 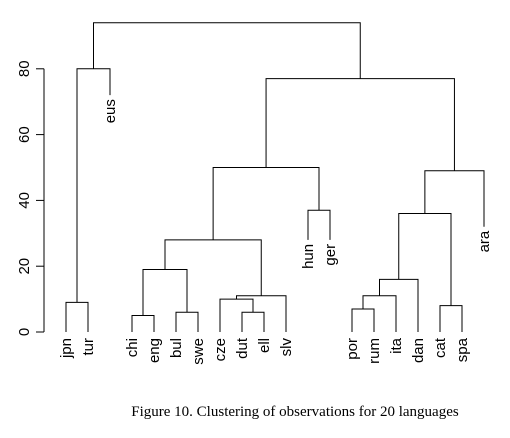 What do you see at coordinates (187, 321) in the screenshot?
I see `merge-m4` at bounding box center [187, 321].